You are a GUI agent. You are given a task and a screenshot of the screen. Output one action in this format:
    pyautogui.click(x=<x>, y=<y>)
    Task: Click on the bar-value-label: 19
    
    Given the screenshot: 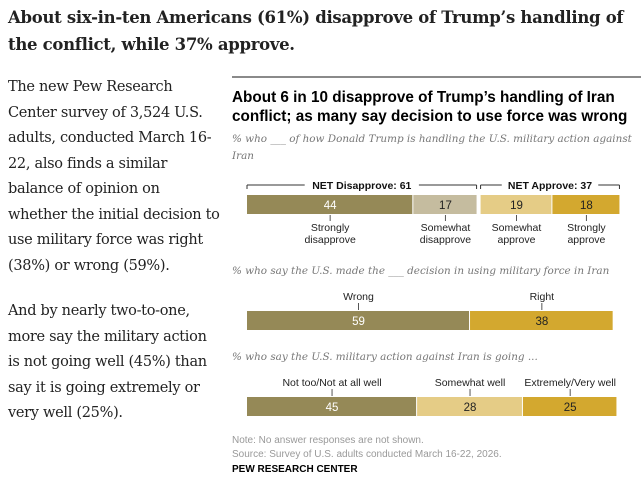 What is the action you would take?
    pyautogui.click(x=516, y=206)
    